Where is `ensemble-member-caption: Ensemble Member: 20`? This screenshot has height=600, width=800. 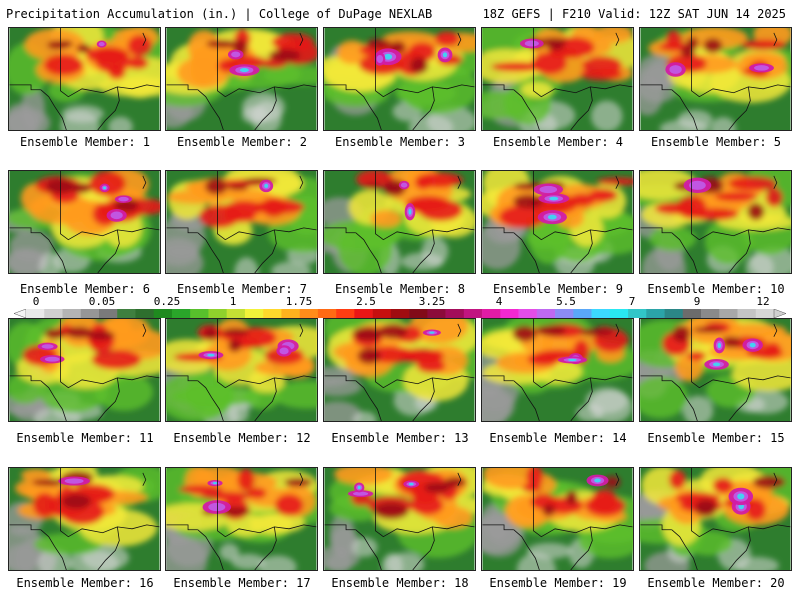 ensemble-member-caption: Ensemble Member: 20 is located at coordinates (716, 583).